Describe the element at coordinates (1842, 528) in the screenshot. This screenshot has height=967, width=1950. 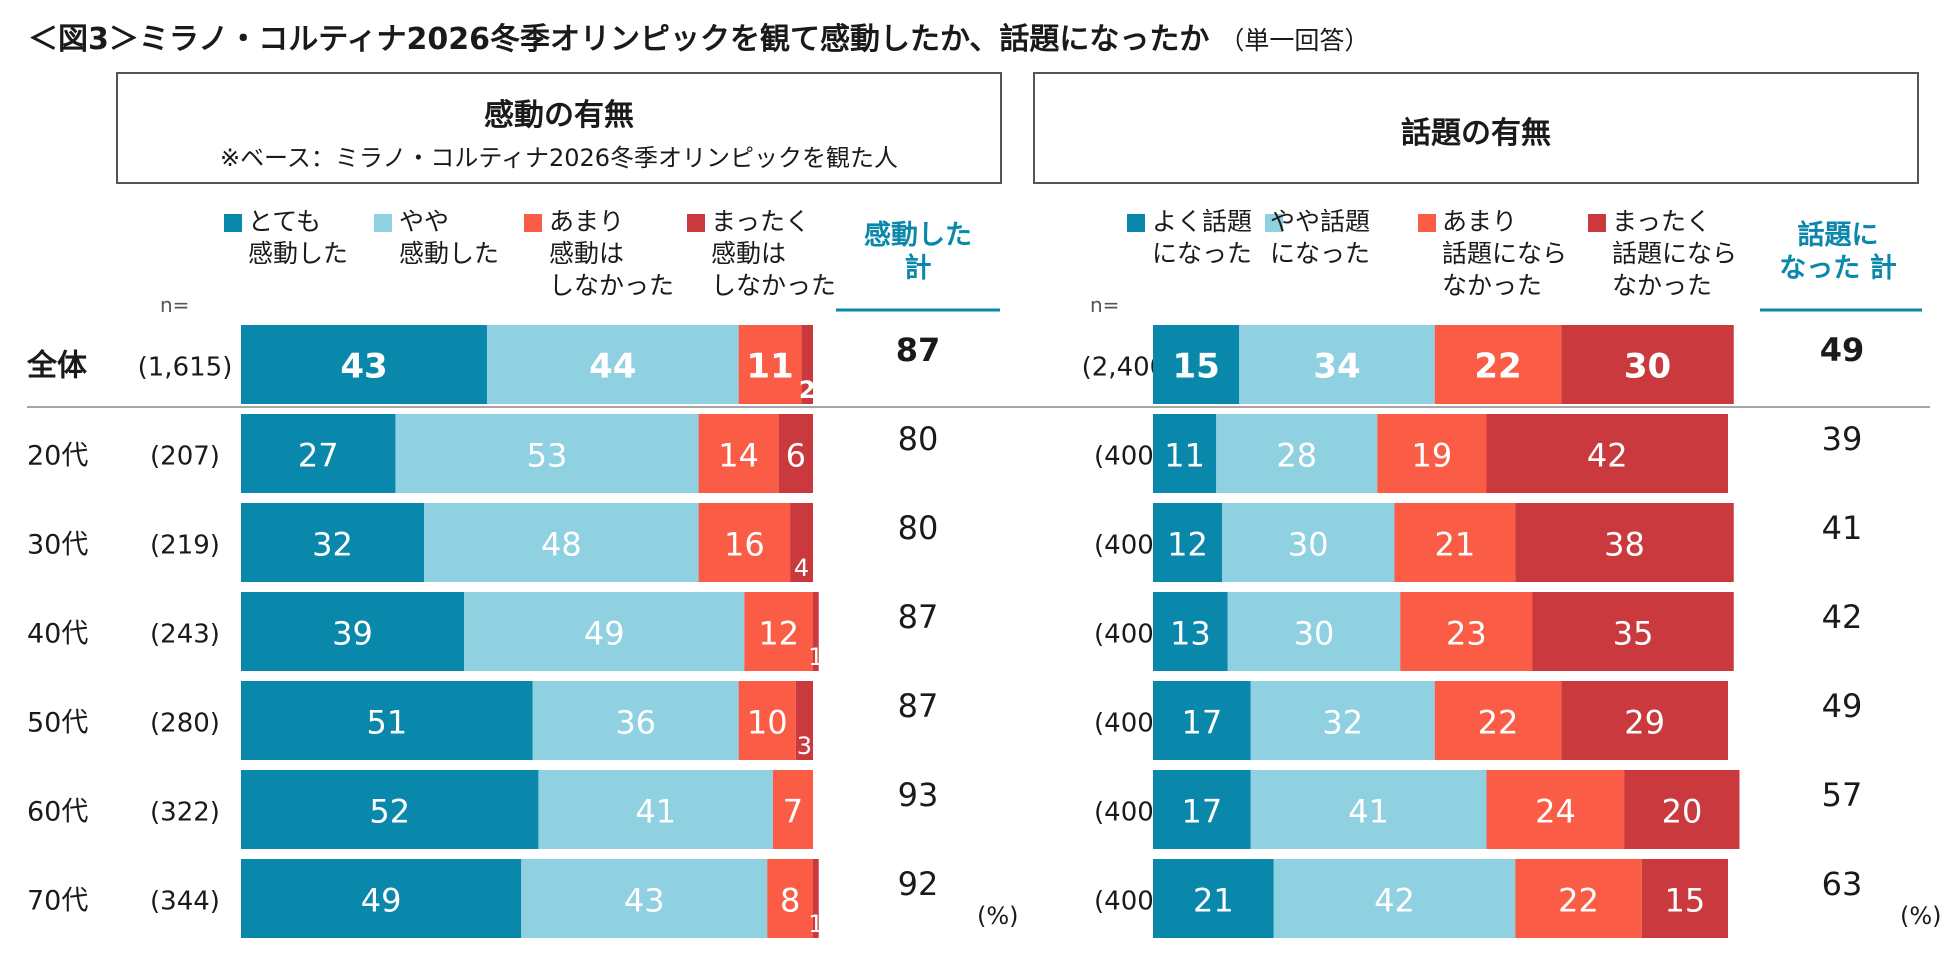
I see `total-value: 41` at that location.